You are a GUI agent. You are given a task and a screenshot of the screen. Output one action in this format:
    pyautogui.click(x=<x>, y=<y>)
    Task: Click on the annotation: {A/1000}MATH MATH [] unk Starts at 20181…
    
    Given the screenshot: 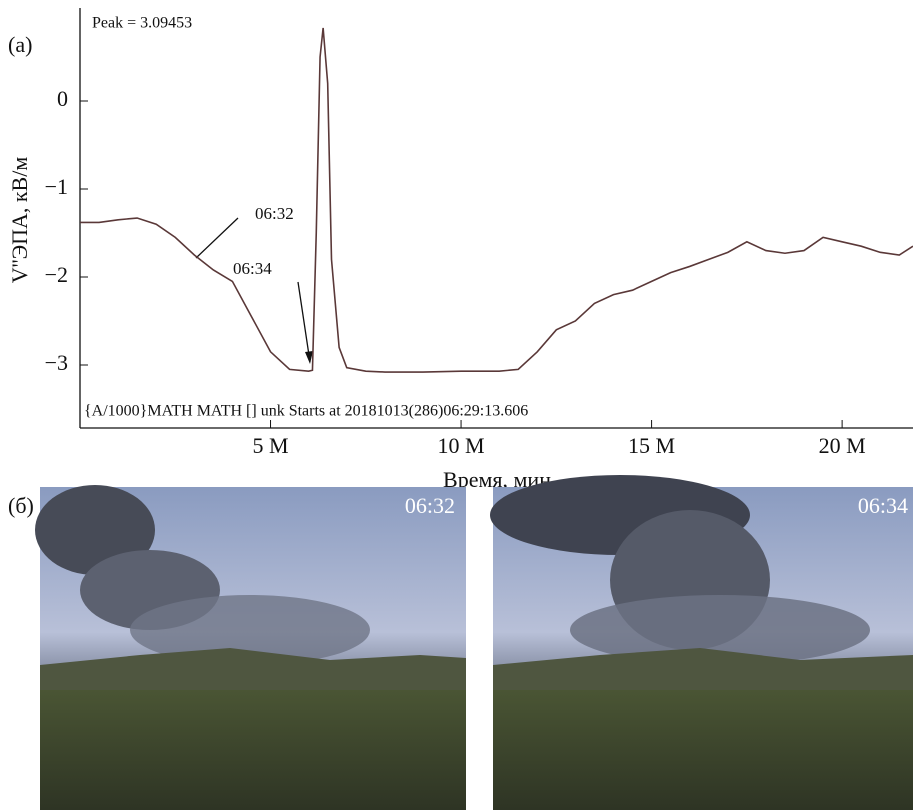 What is the action you would take?
    pyautogui.click(x=306, y=411)
    